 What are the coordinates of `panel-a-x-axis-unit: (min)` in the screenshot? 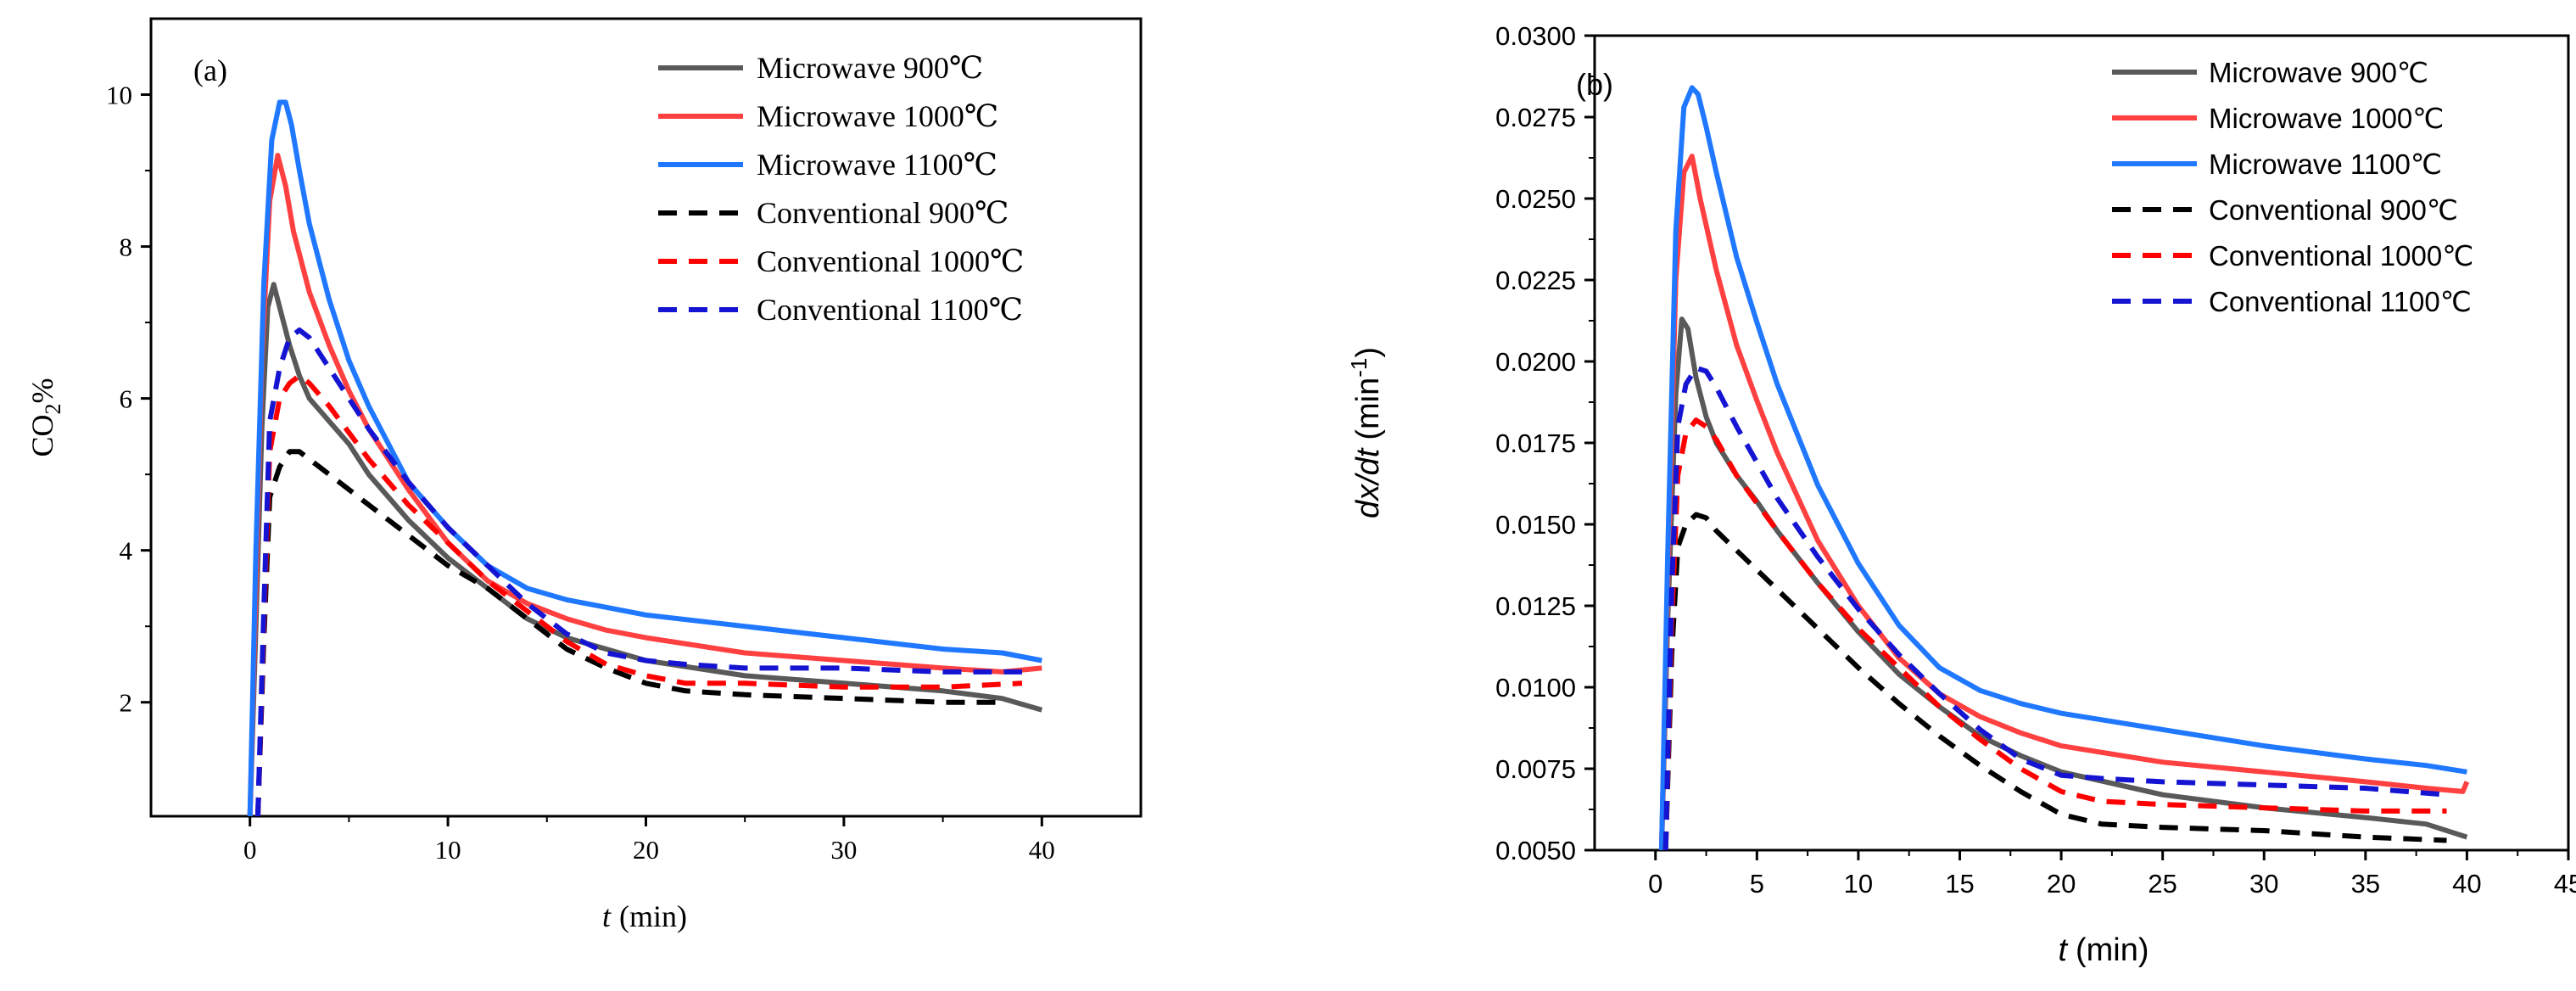 It's located at (653, 916).